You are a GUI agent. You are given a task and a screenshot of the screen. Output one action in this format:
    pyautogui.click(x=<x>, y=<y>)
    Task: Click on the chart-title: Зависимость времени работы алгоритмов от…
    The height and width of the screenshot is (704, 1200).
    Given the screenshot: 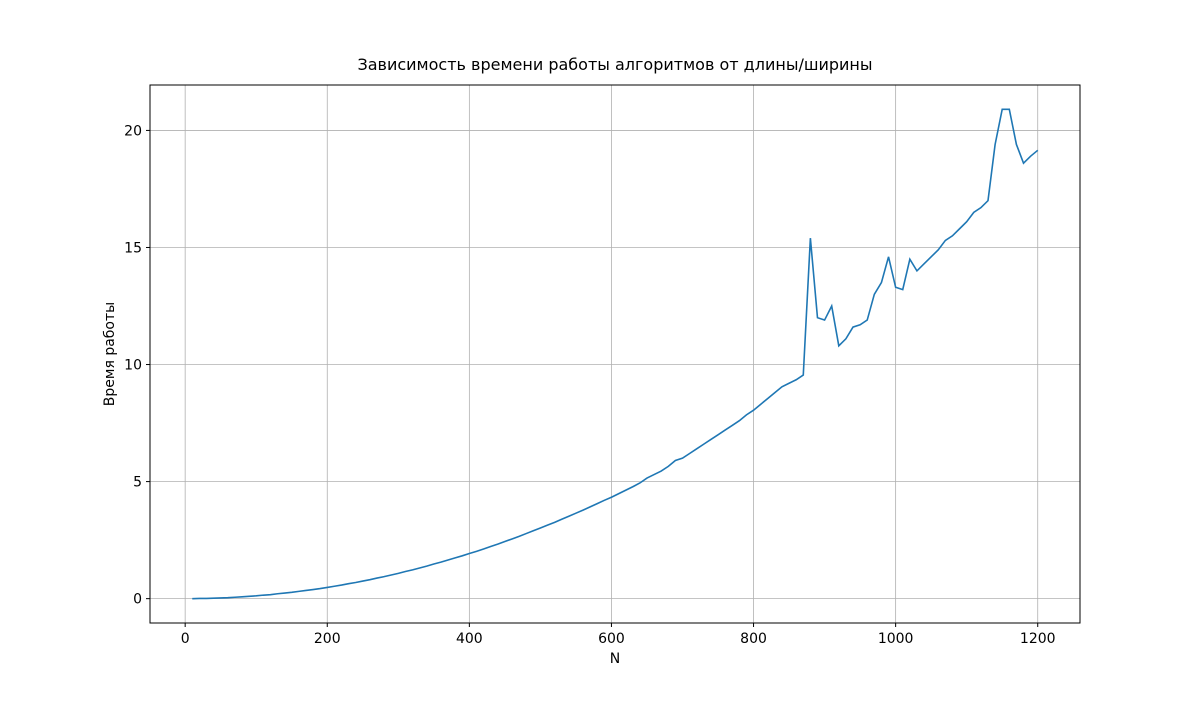 What is the action you would take?
    pyautogui.click(x=614, y=64)
    